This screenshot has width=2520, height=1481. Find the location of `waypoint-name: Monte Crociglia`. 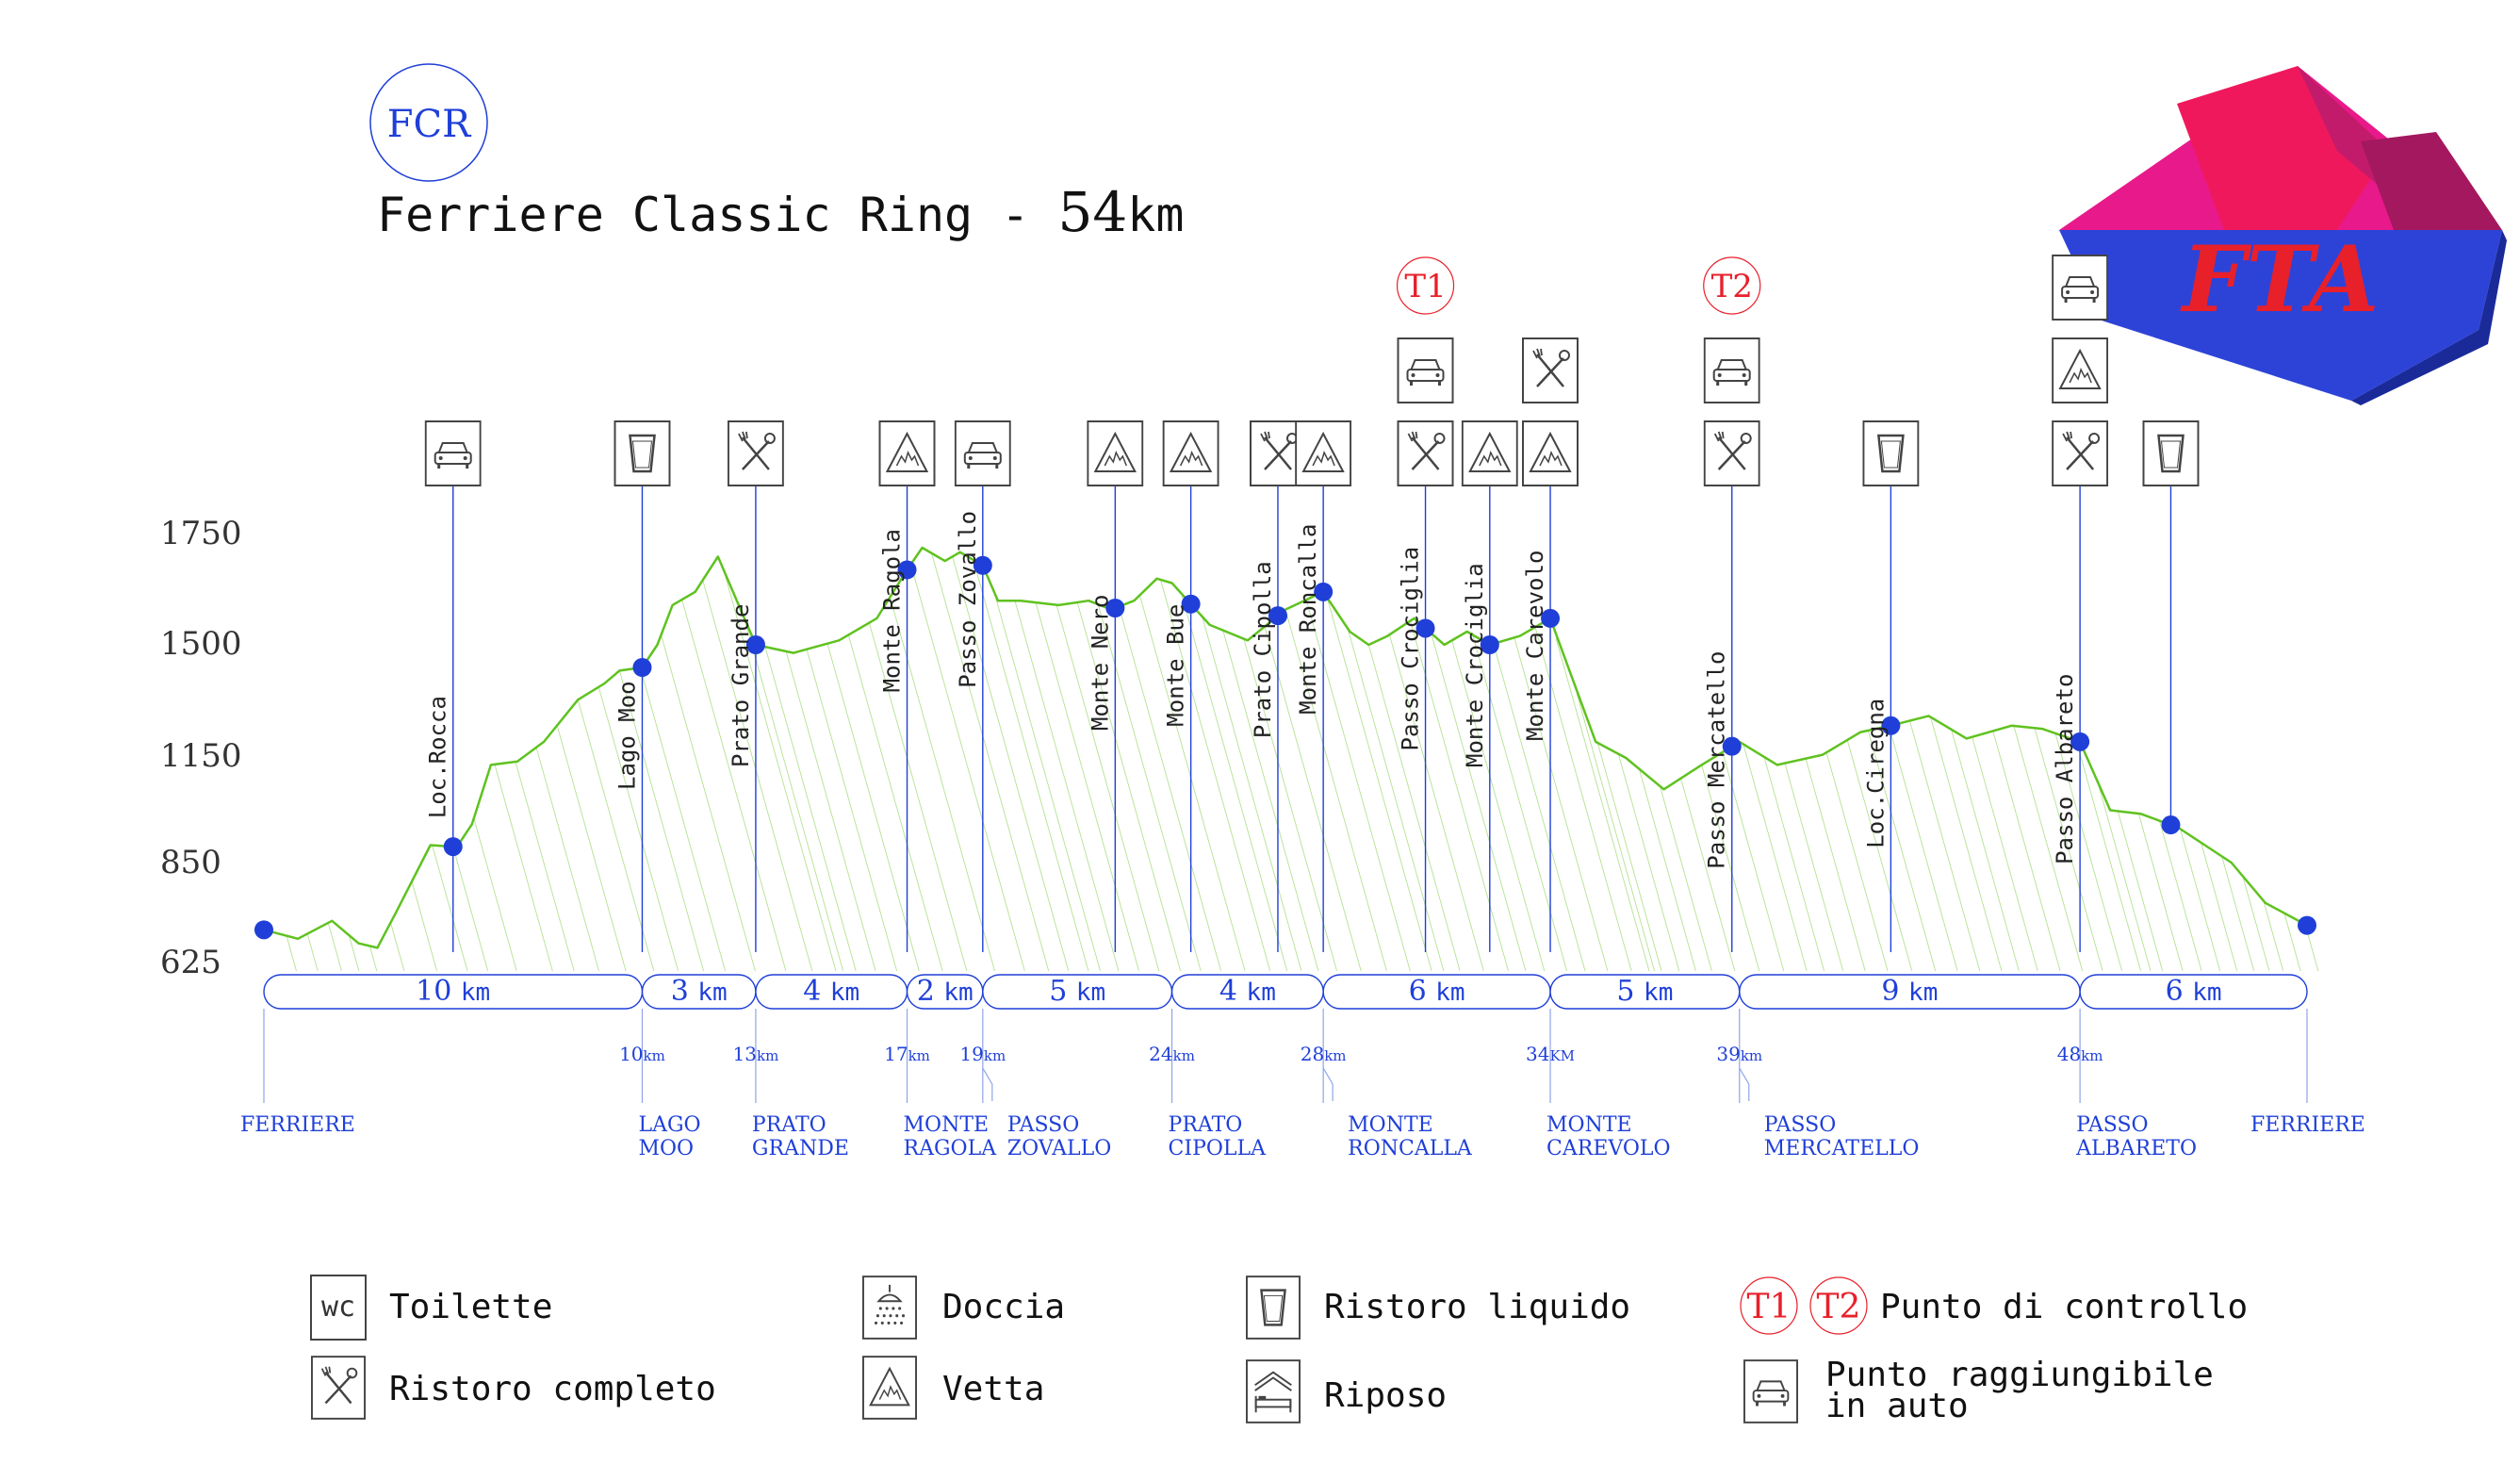

waypoint-name: Monte Crociglia is located at coordinates (1475, 665).